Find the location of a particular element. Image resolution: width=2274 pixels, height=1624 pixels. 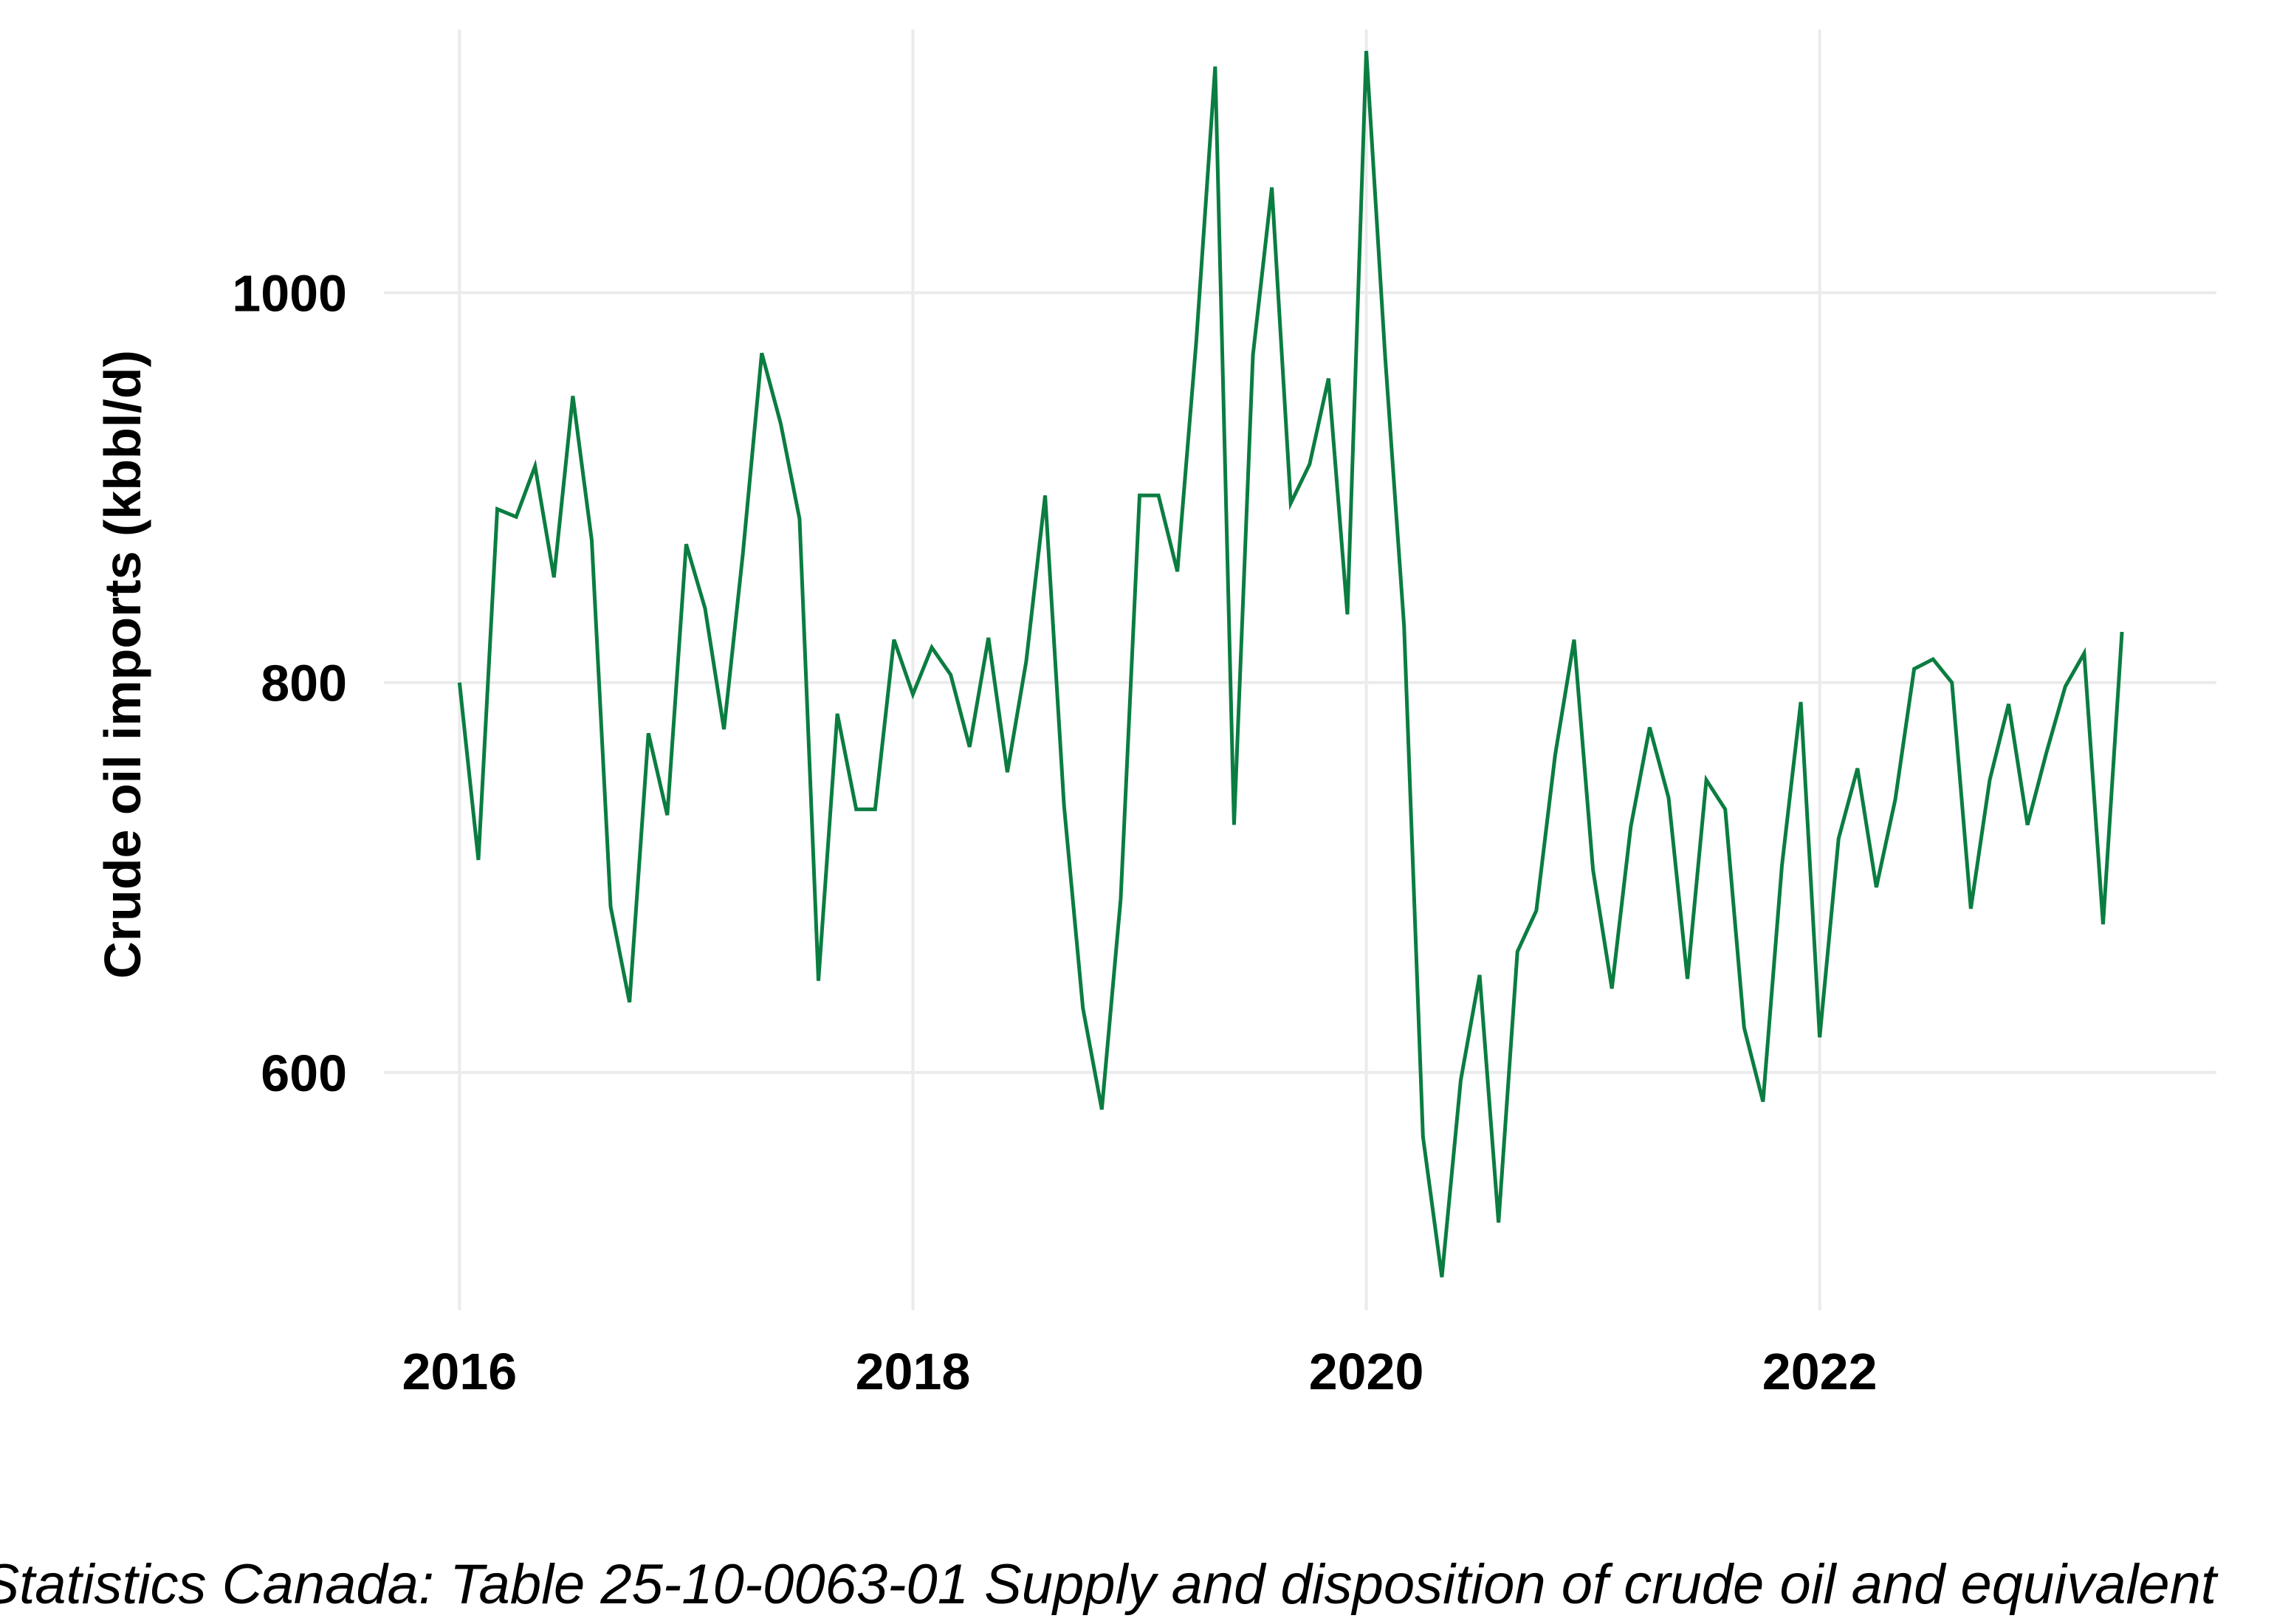

x-tick-label-2022: 2022 is located at coordinates (1820, 1371).